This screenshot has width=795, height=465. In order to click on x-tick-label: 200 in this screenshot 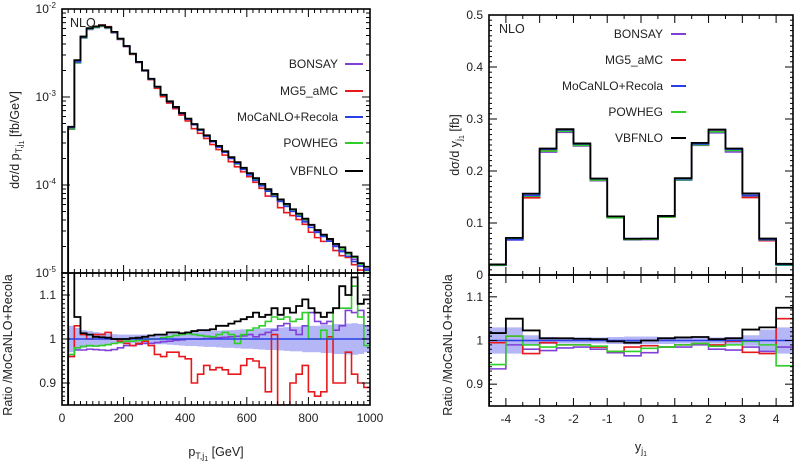, I will do `click(124, 418)`.